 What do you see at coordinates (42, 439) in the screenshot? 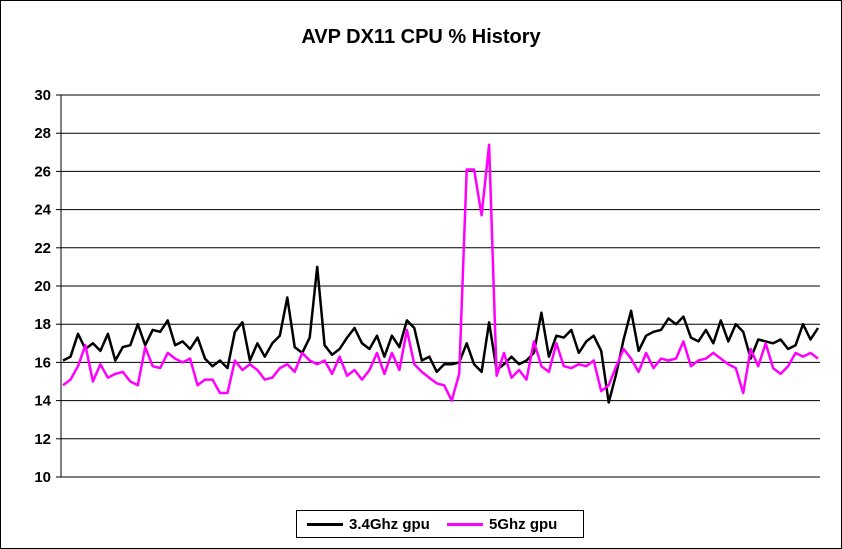
I see `y-tick-label-12: 12` at bounding box center [42, 439].